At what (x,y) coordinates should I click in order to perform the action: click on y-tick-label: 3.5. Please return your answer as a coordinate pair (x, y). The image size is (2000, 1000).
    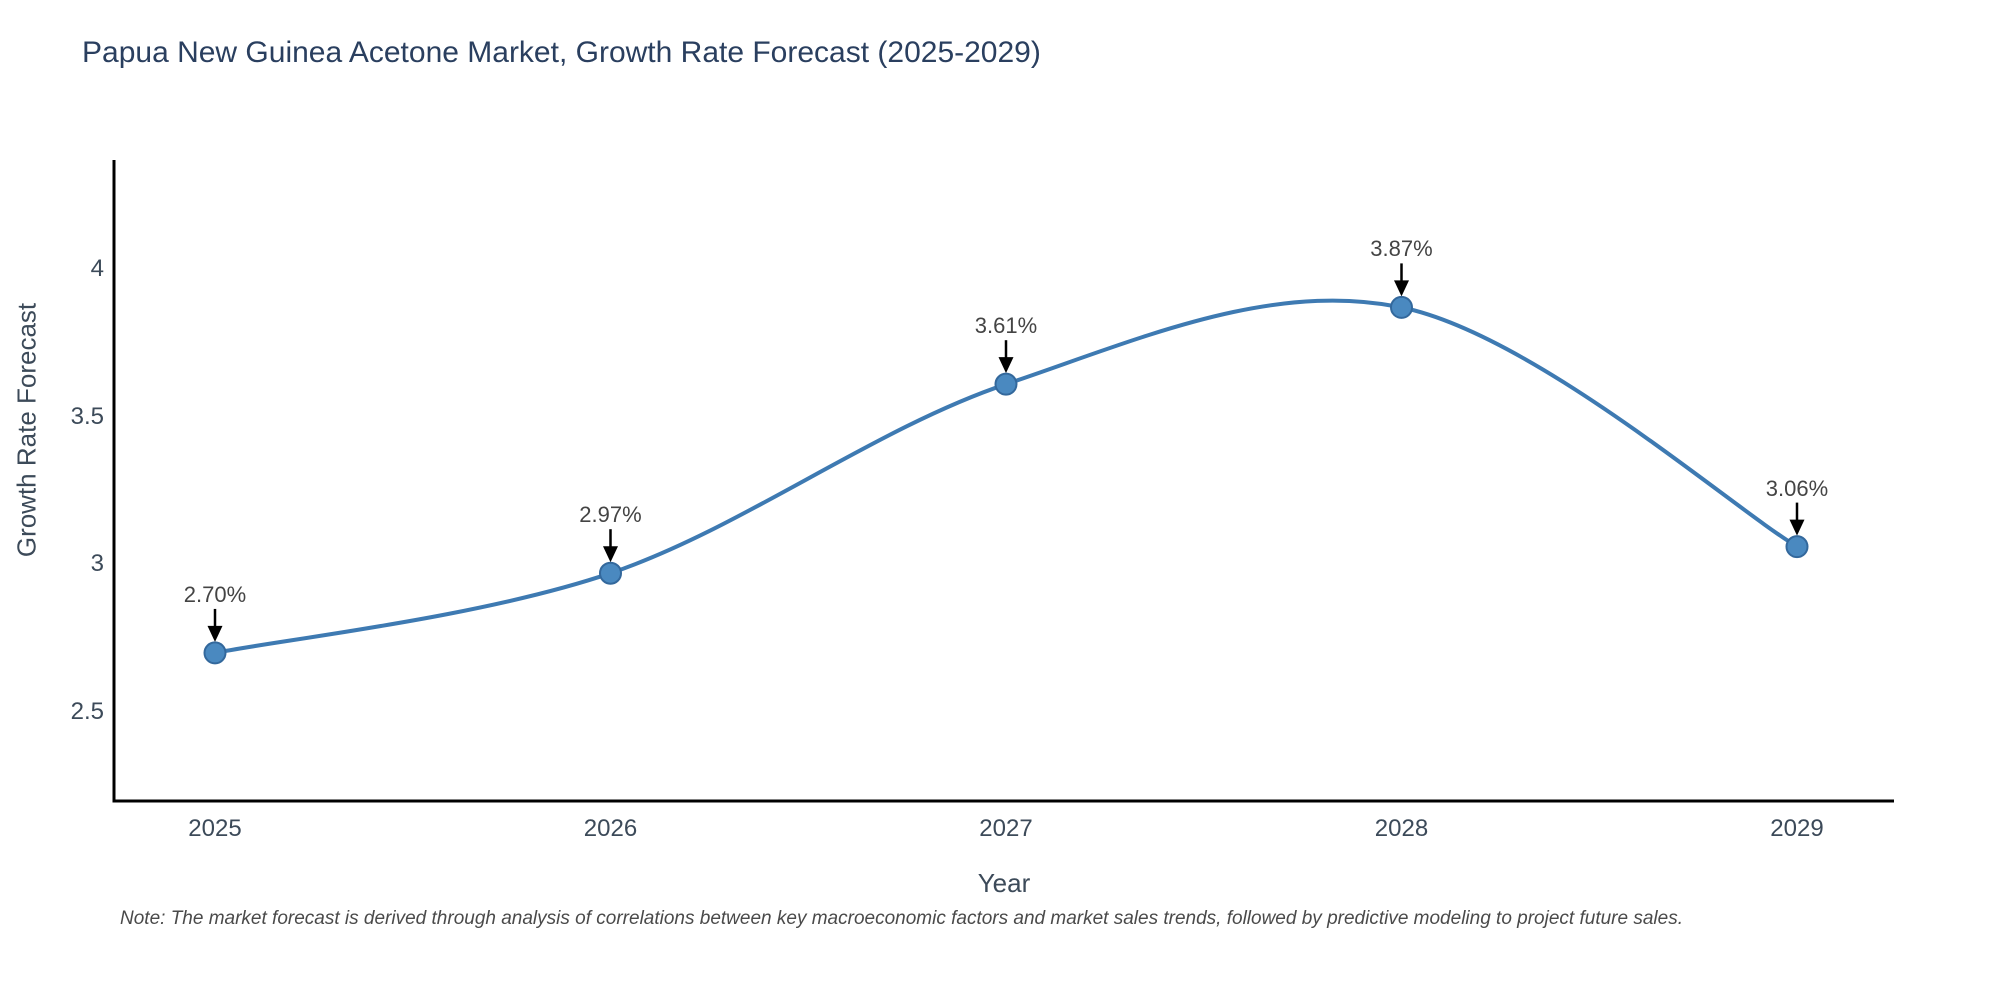
    Looking at the image, I should click on (87, 416).